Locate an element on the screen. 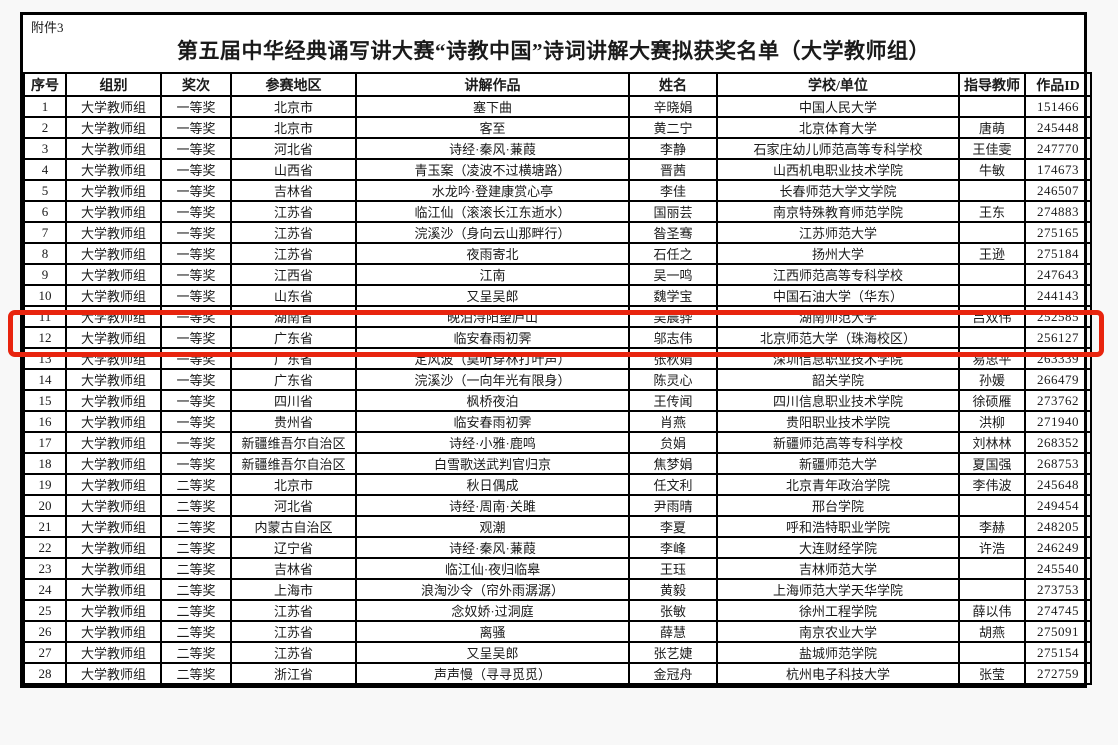  table-cell: 昝圣骞 is located at coordinates (673, 232).